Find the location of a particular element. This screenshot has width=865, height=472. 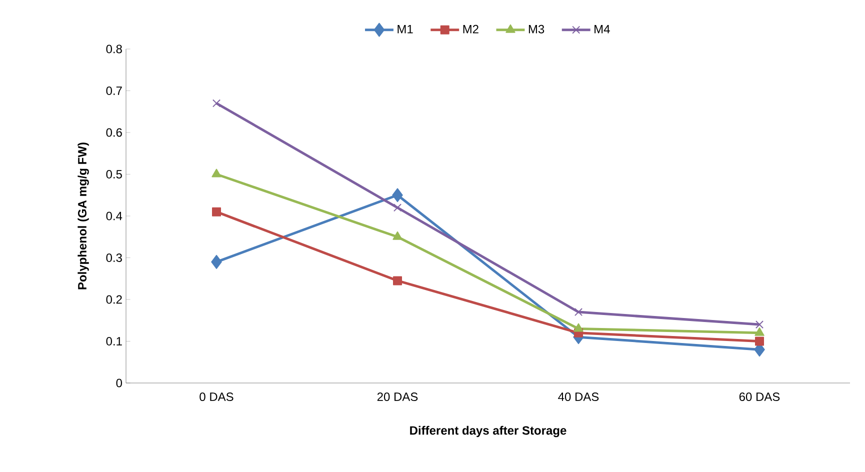

y-tick-label: 0.1 is located at coordinates (114, 341).